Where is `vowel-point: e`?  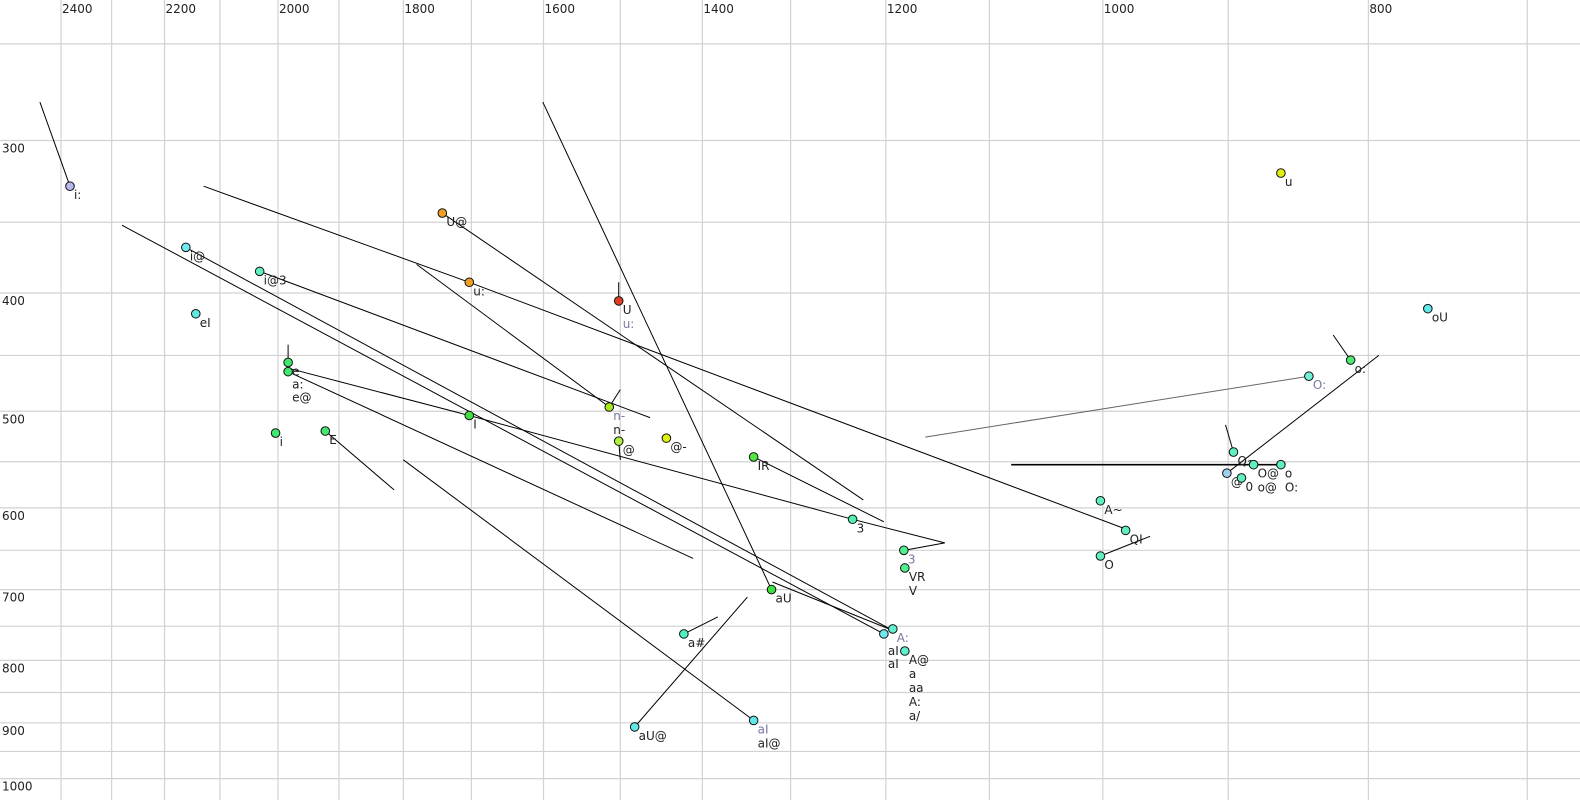
vowel-point: e is located at coordinates (291, 367).